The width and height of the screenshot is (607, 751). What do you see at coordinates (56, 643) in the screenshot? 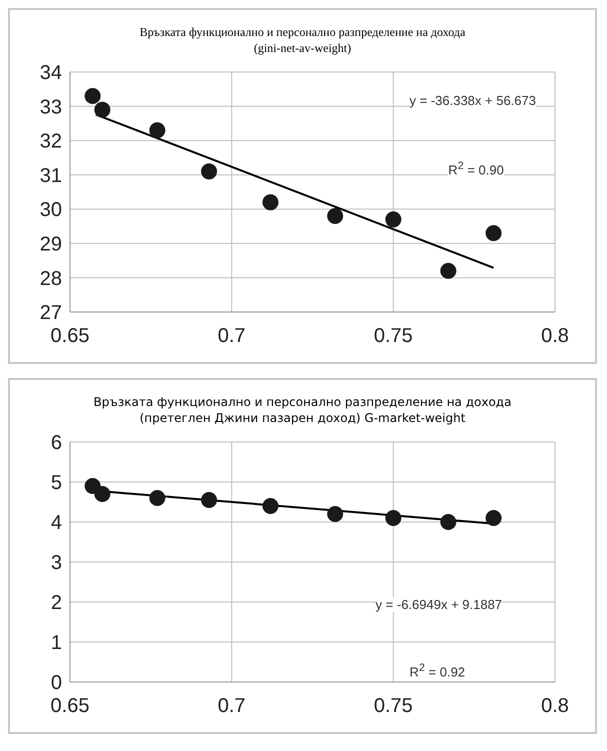
I see `y-tick-label: 1` at bounding box center [56, 643].